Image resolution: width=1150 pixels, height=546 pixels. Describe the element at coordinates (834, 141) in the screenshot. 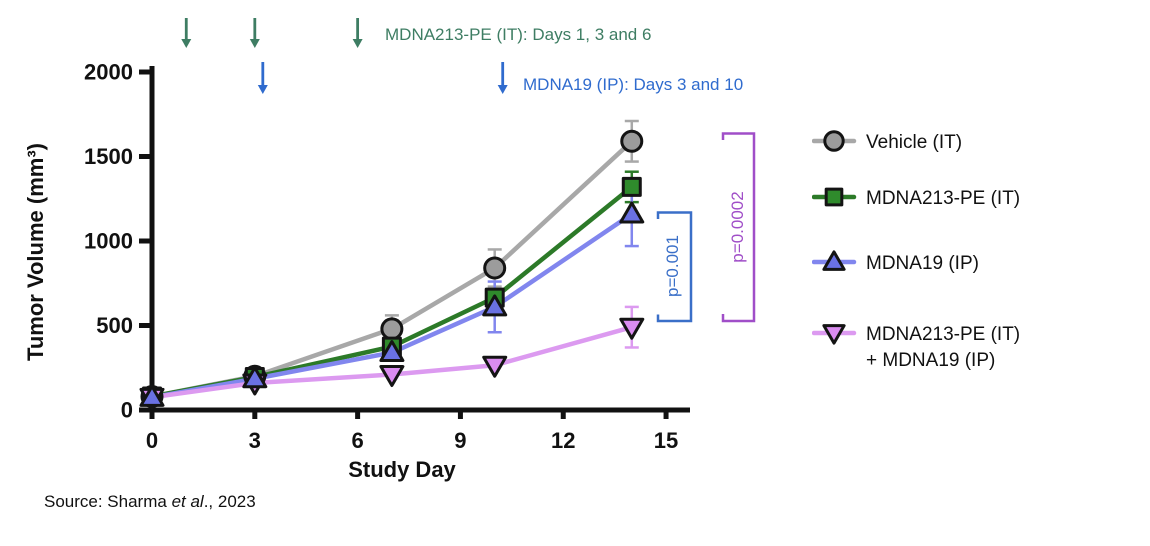

I see `legend-marker-circle-icon` at that location.